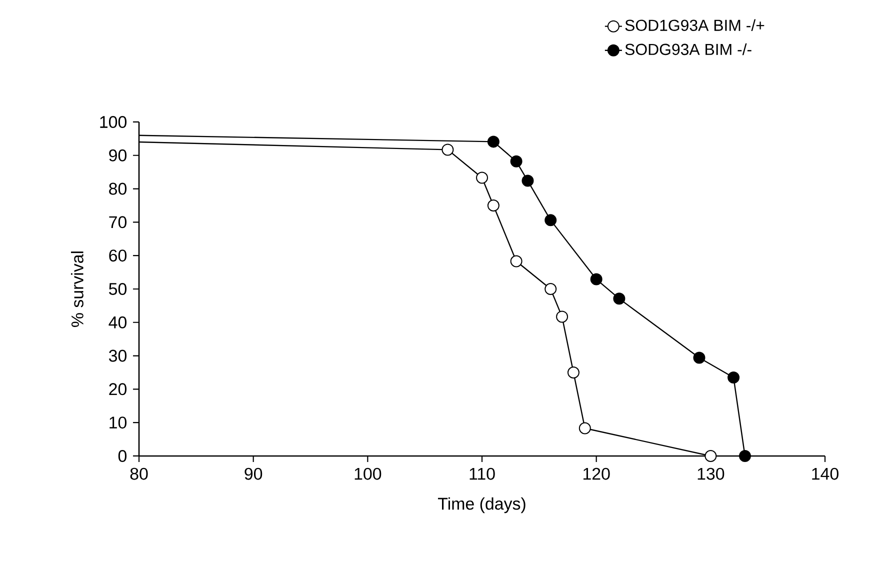 This screenshot has height=575, width=877. What do you see at coordinates (118, 222) in the screenshot?
I see `y-tick-label: 70` at bounding box center [118, 222].